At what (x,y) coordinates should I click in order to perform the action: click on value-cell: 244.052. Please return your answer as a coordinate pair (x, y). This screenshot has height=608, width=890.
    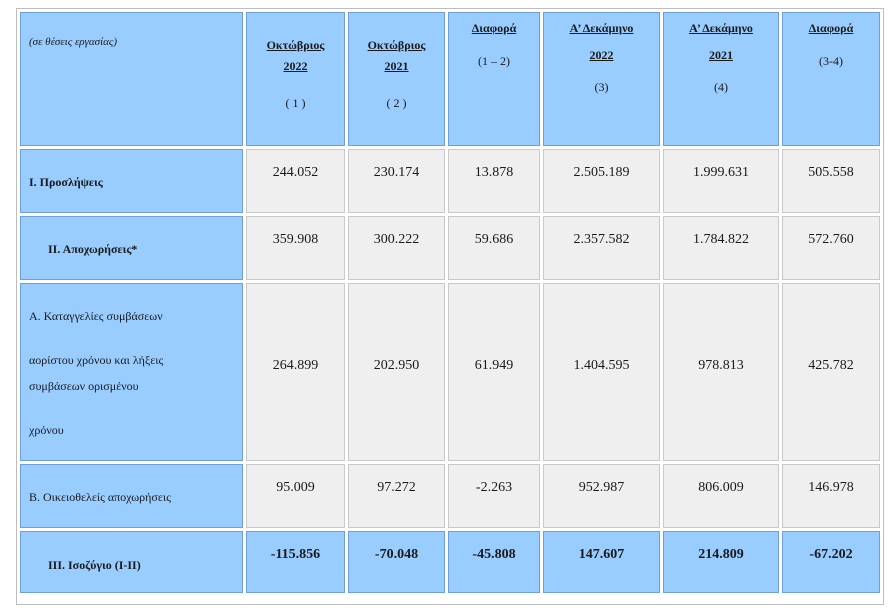
    Looking at the image, I should click on (295, 181).